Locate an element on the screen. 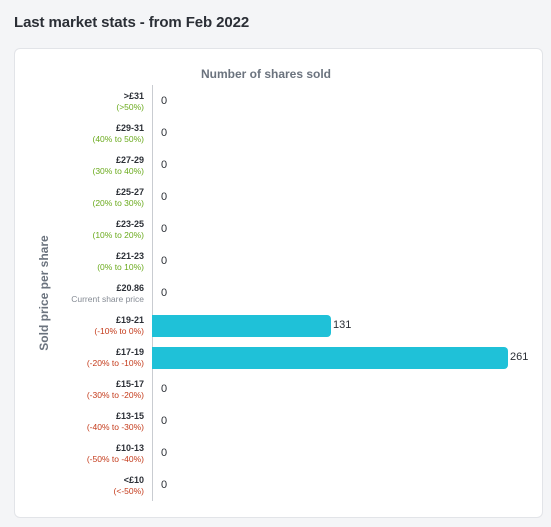 This screenshot has width=551, height=527. tick-range-label: (30% to 40%) is located at coordinates (118, 171).